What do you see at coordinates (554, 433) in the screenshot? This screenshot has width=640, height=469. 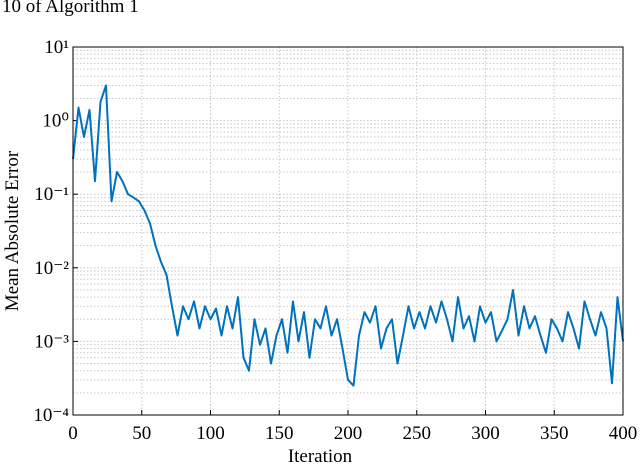 I see `x-tick-label: 350` at bounding box center [554, 433].